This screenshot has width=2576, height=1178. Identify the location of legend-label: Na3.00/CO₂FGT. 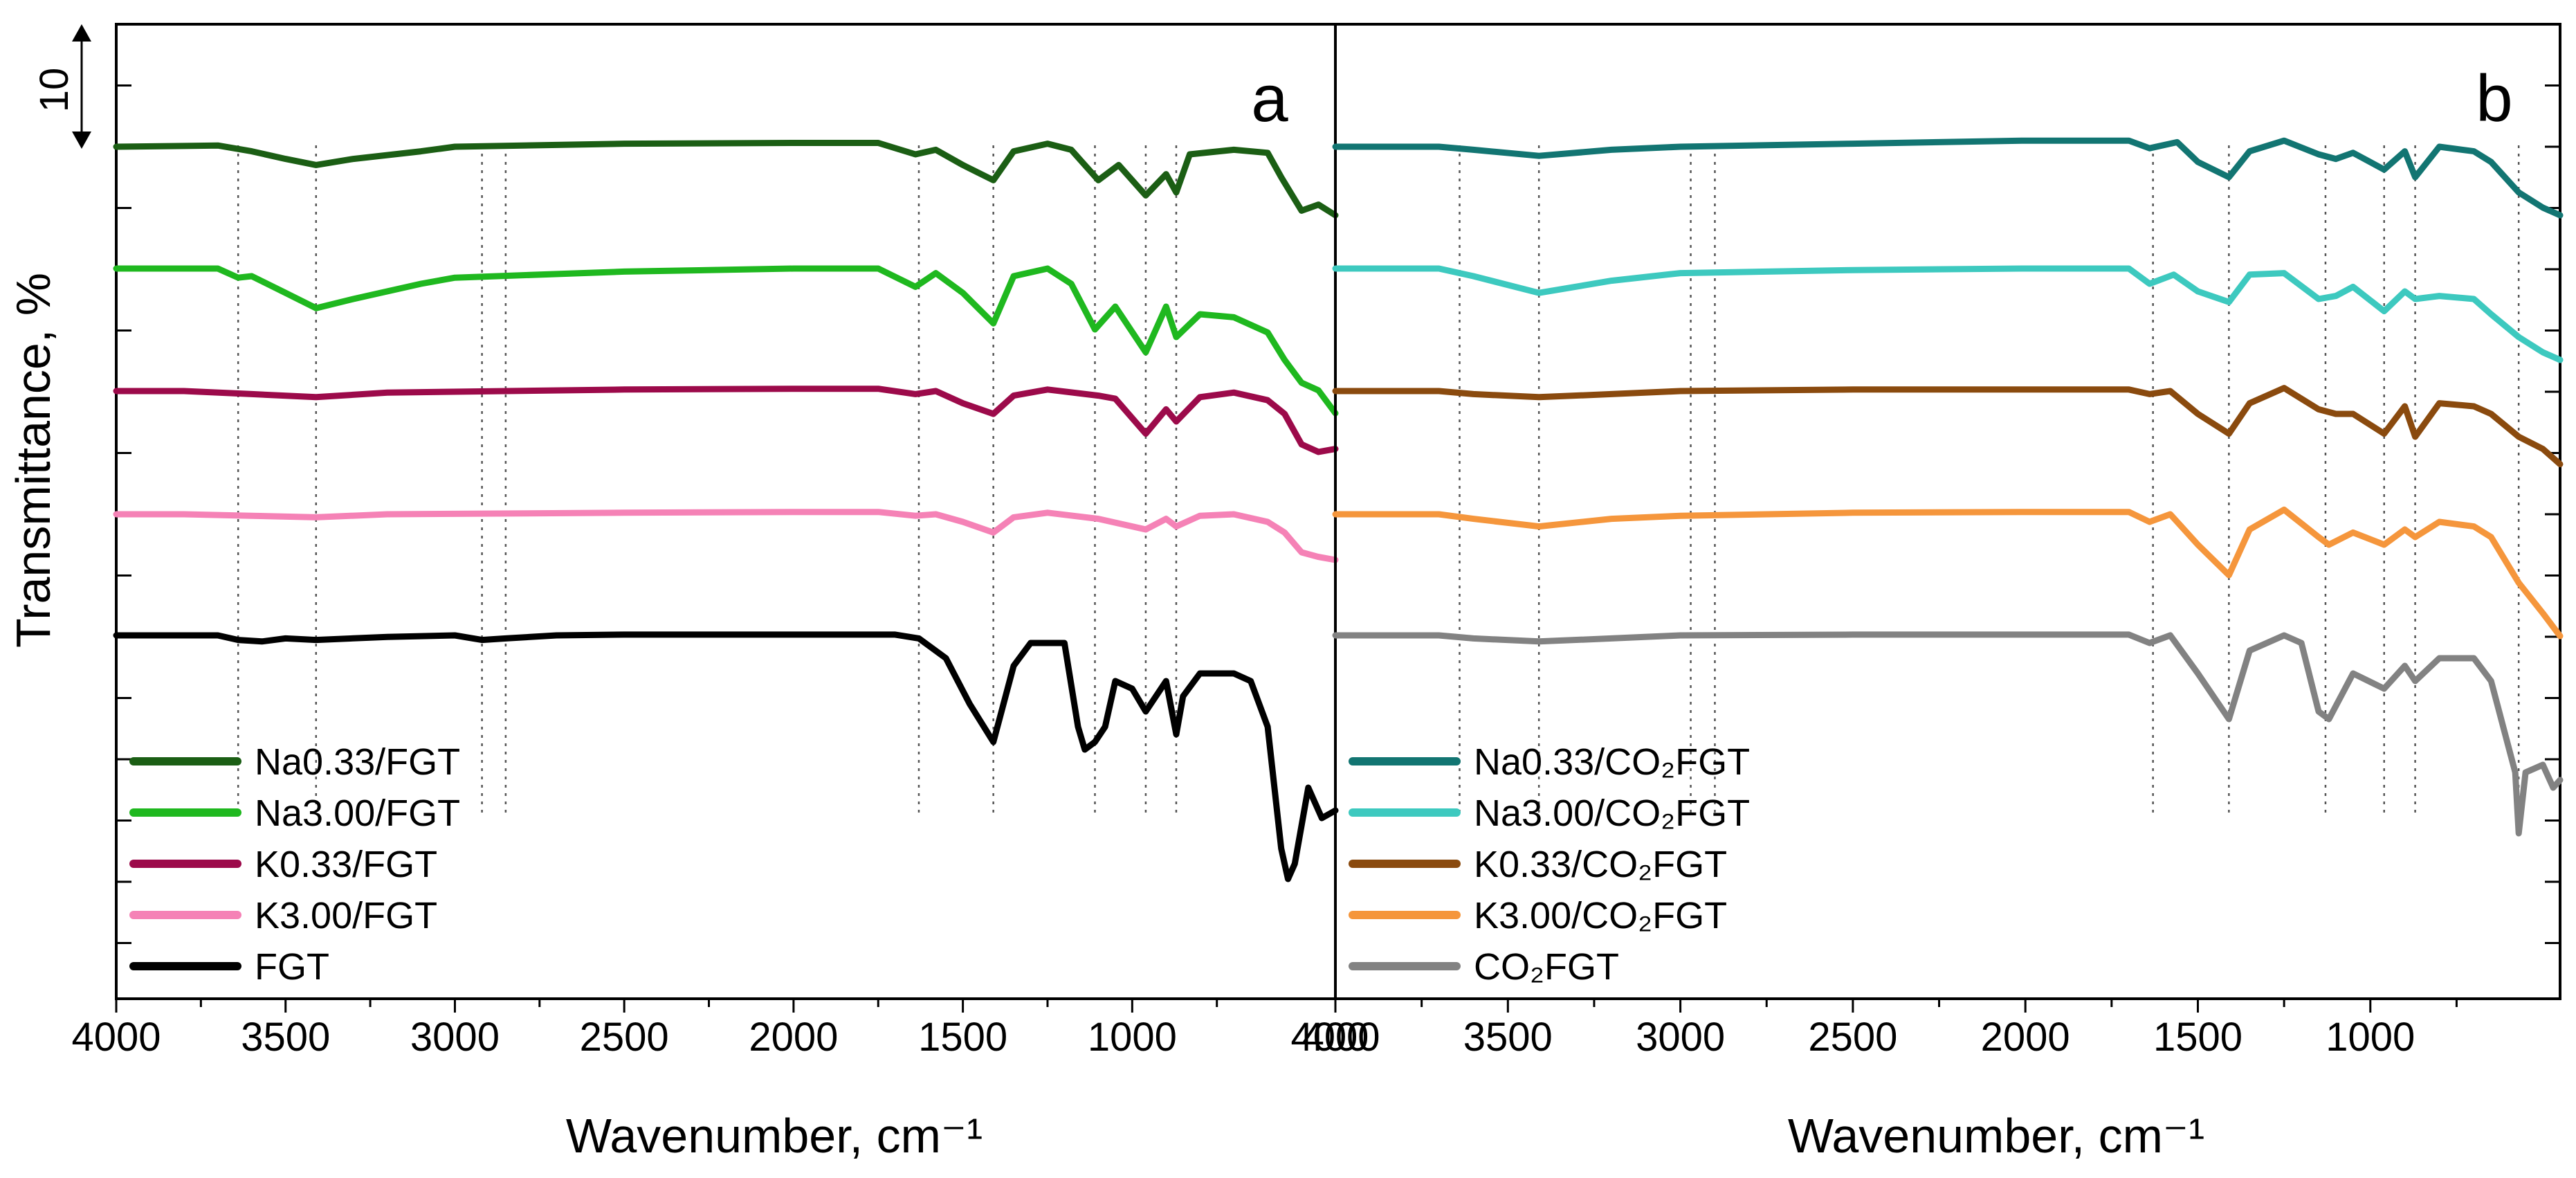
(1612, 813).